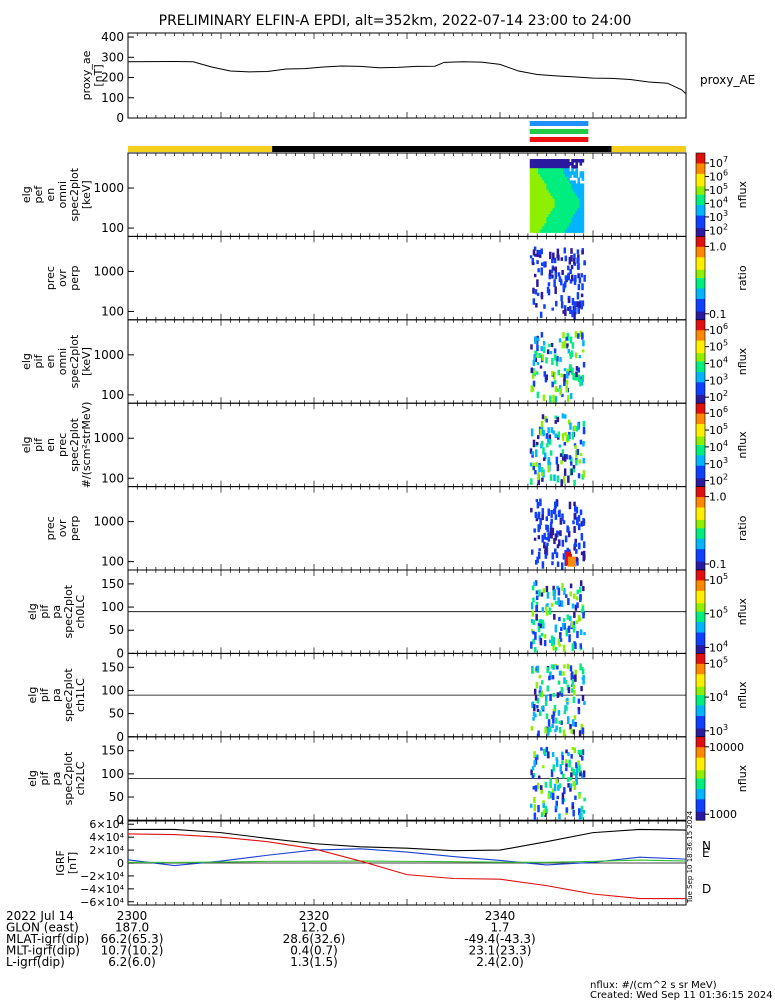  Describe the element at coordinates (406, 866) in the screenshot. I see `igrf-series-line` at that location.